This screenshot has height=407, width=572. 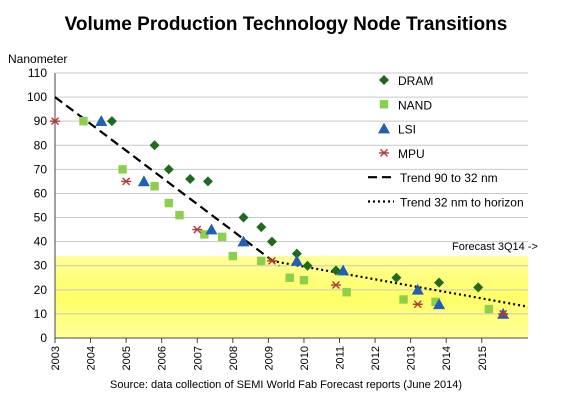 I want to click on legend-label: LSI, so click(x=407, y=130).